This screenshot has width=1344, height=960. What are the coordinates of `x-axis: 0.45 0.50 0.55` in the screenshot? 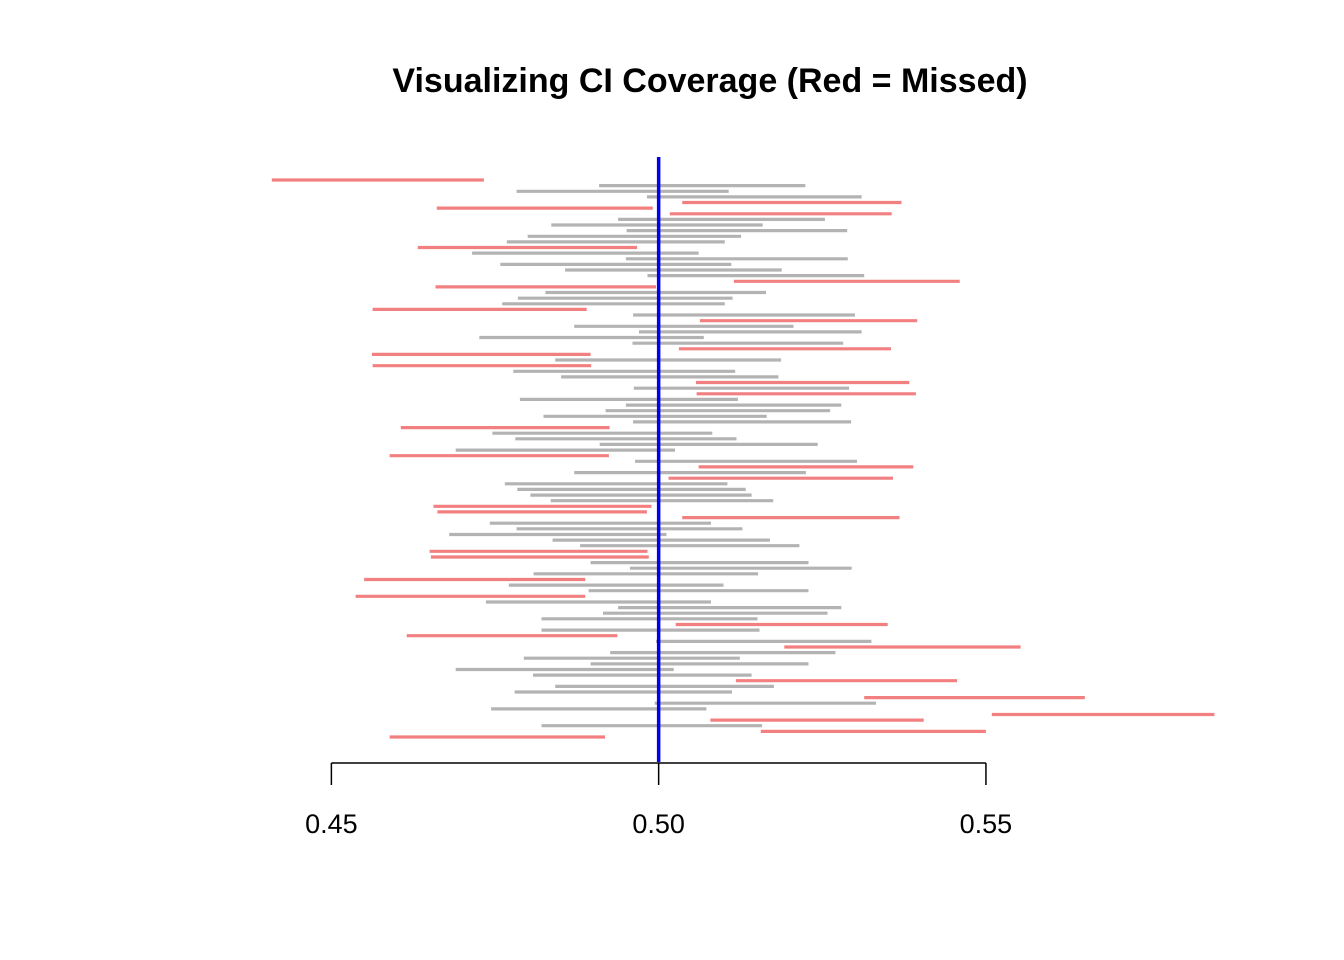 It's located at (659, 800).